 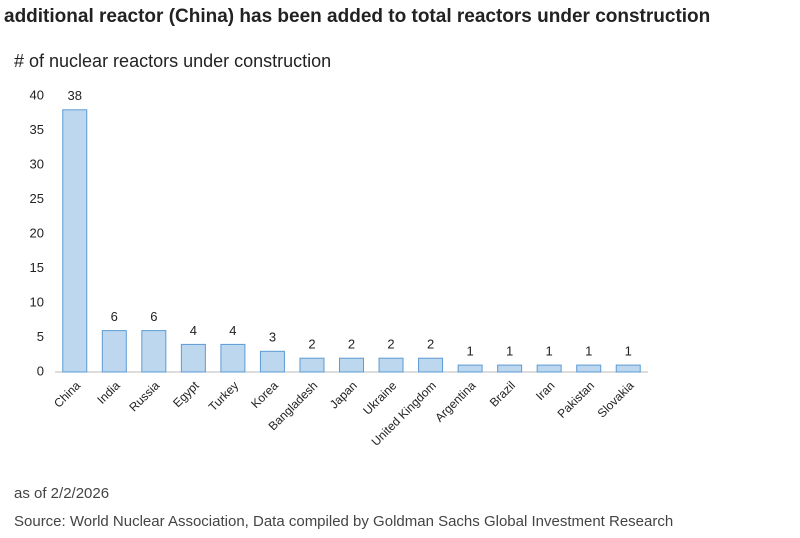 I want to click on x-tick-label: Turkey, so click(x=224, y=396).